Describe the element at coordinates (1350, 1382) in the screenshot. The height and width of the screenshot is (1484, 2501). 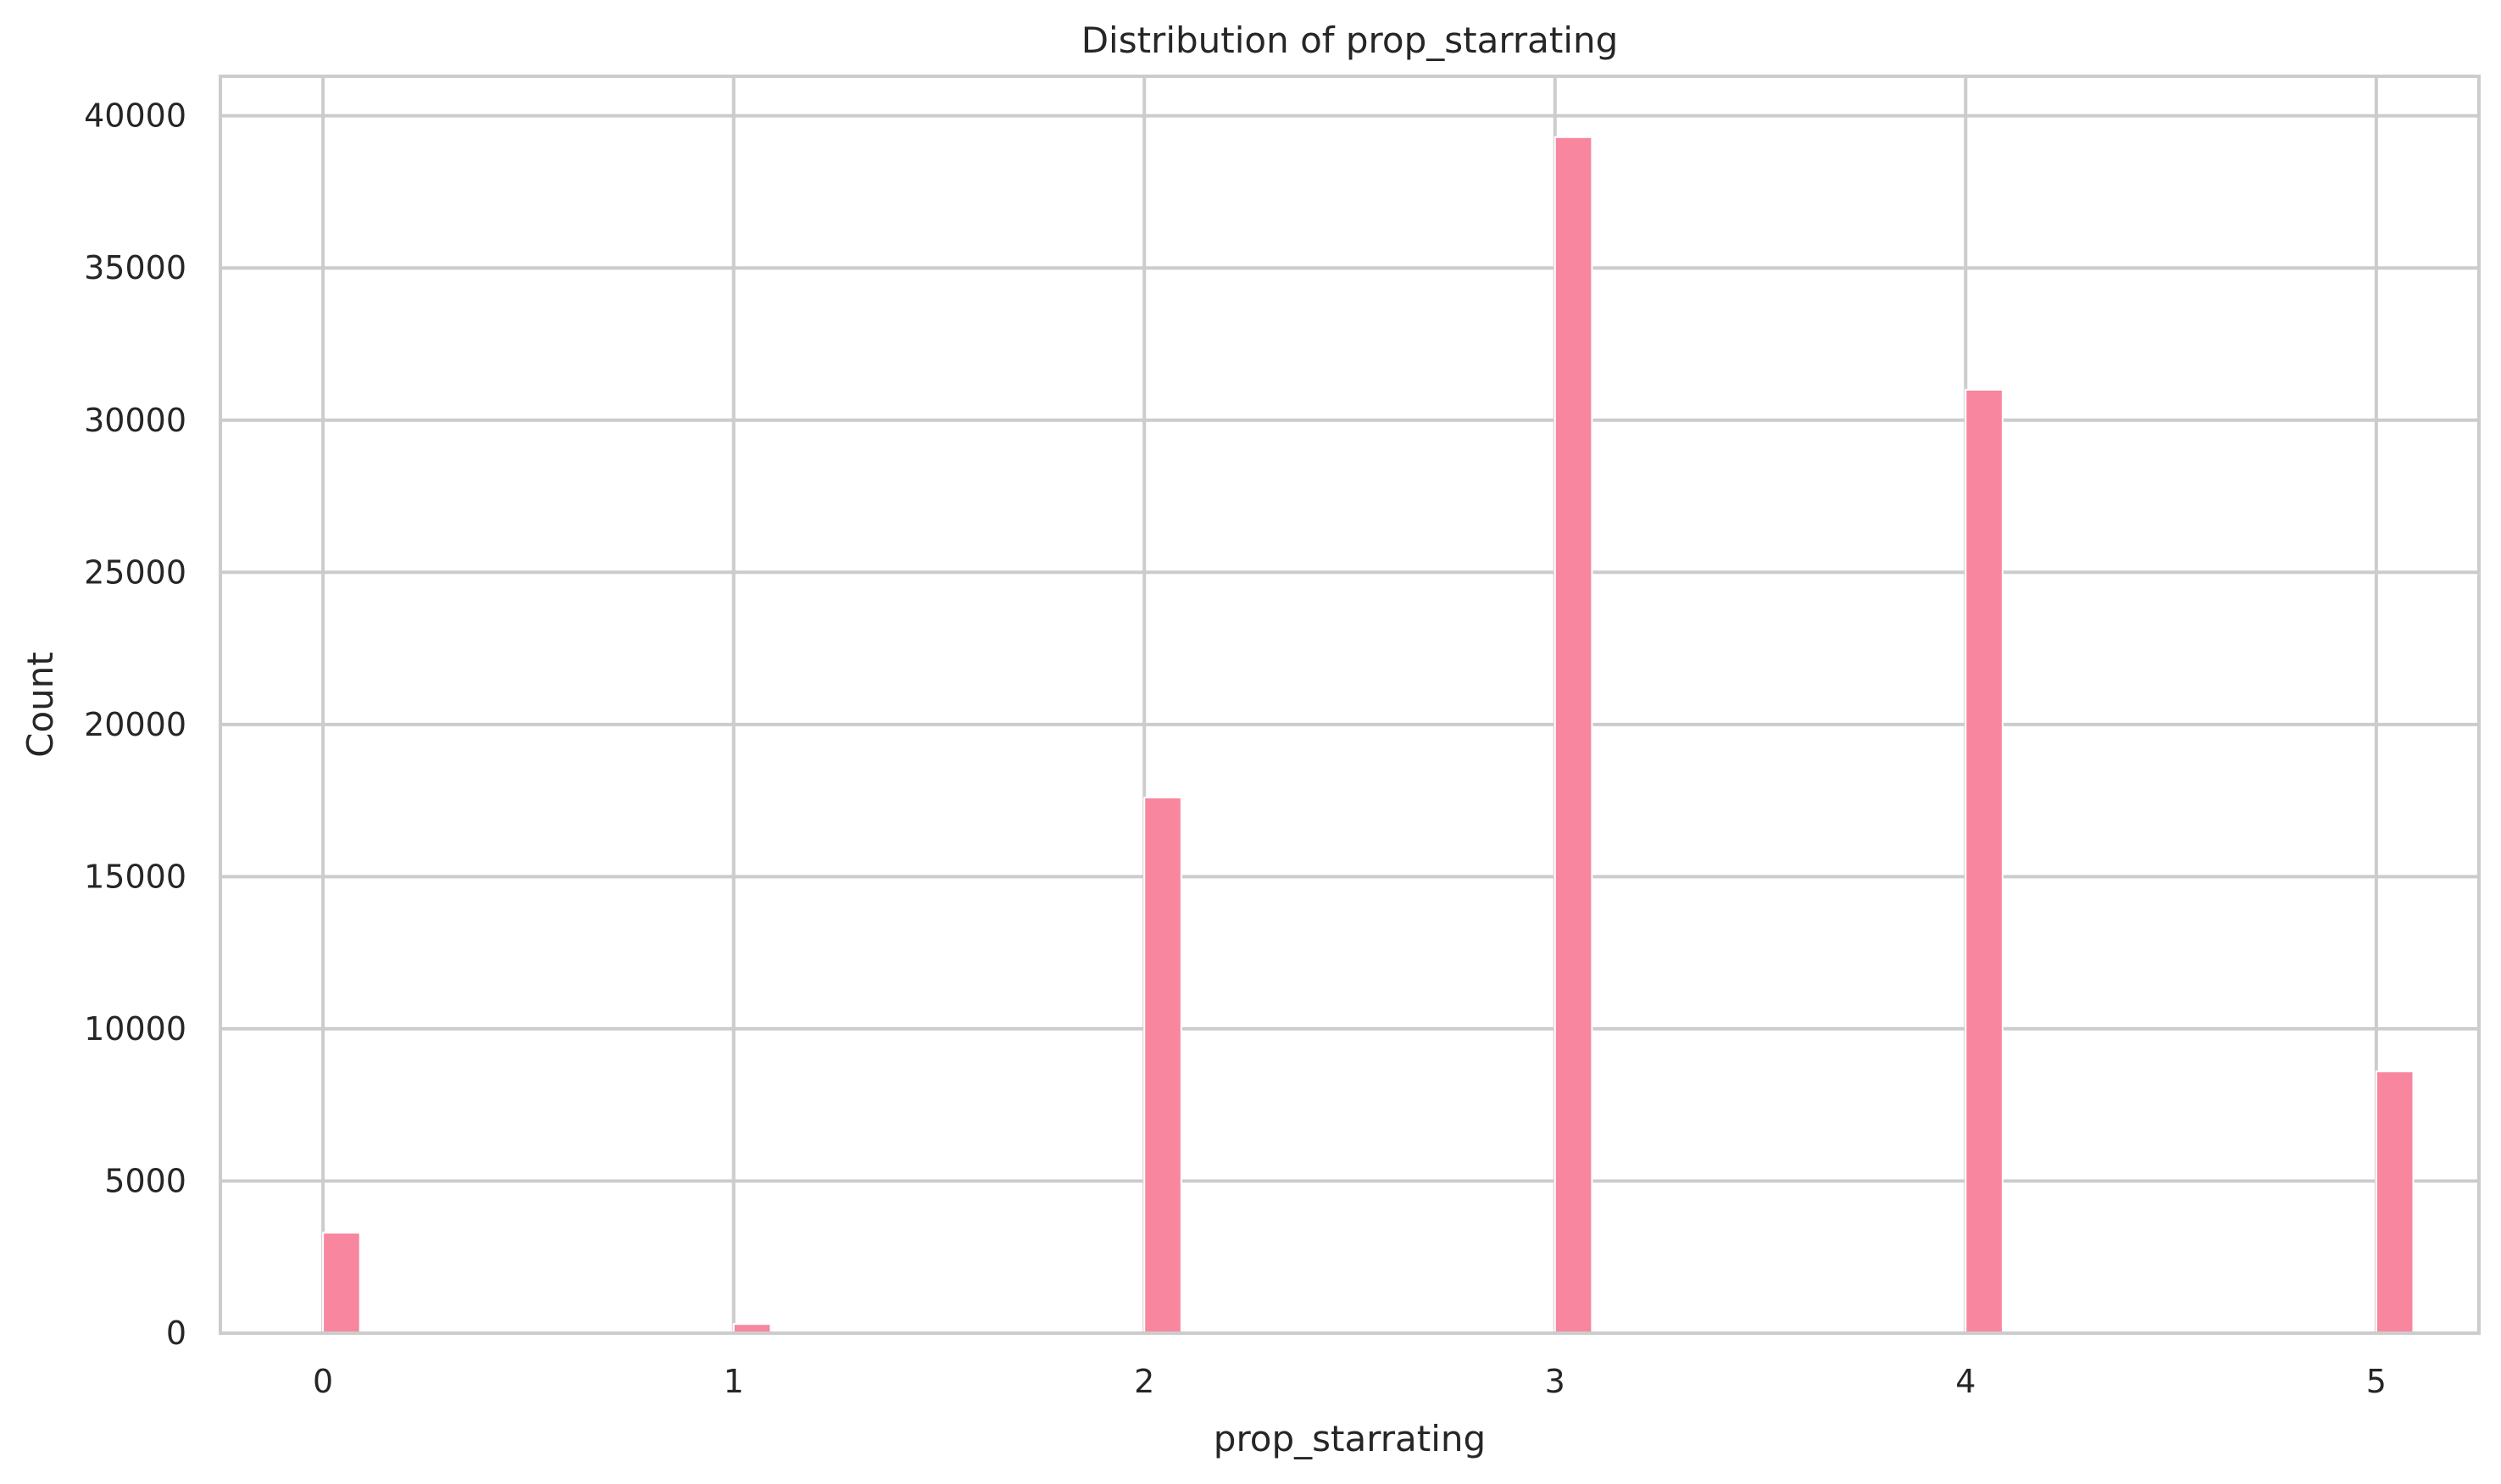
I see `x-tick-labels: 0 1 2 3 4 5` at that location.